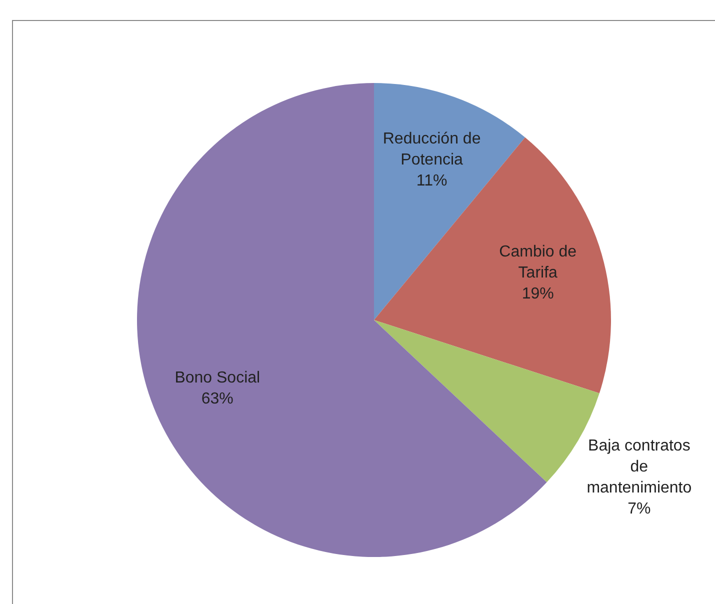 Image resolution: width=715 pixels, height=604 pixels. What do you see at coordinates (432, 180) in the screenshot?
I see `data-label: 11%` at bounding box center [432, 180].